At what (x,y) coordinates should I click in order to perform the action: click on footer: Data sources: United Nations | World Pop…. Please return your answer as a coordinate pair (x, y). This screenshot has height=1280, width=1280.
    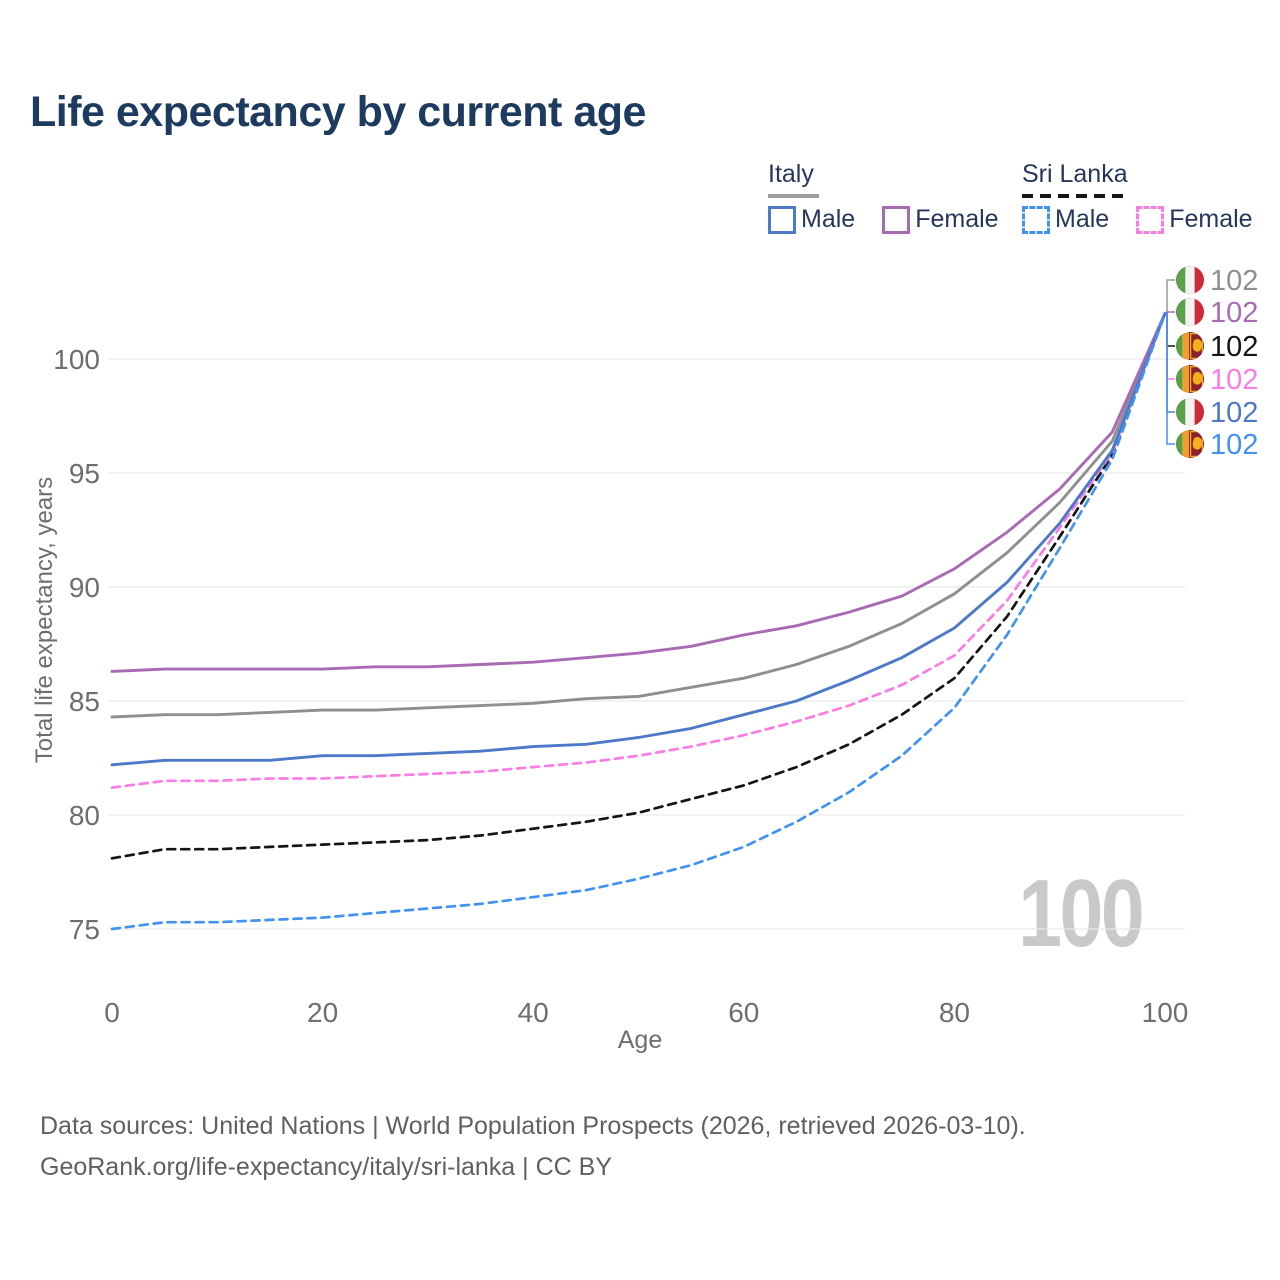
    Looking at the image, I should click on (533, 1147).